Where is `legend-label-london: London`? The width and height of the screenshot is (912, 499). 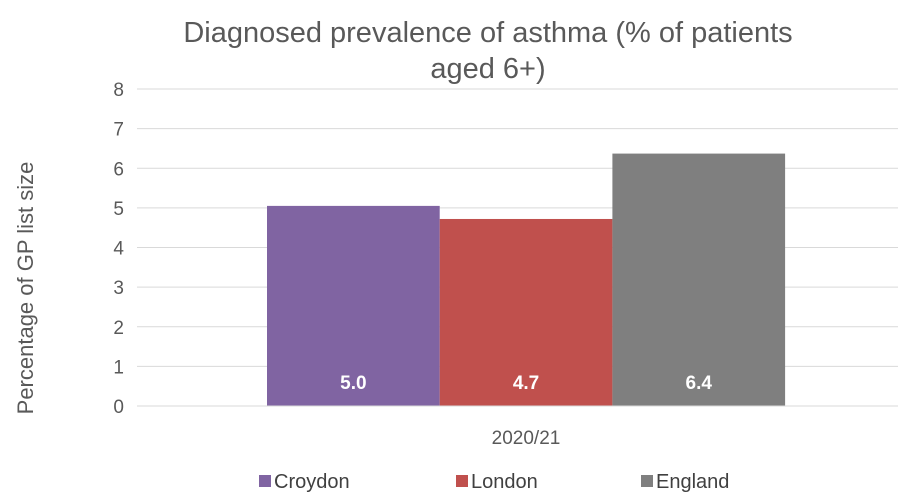 legend-label-london: London is located at coordinates (504, 482).